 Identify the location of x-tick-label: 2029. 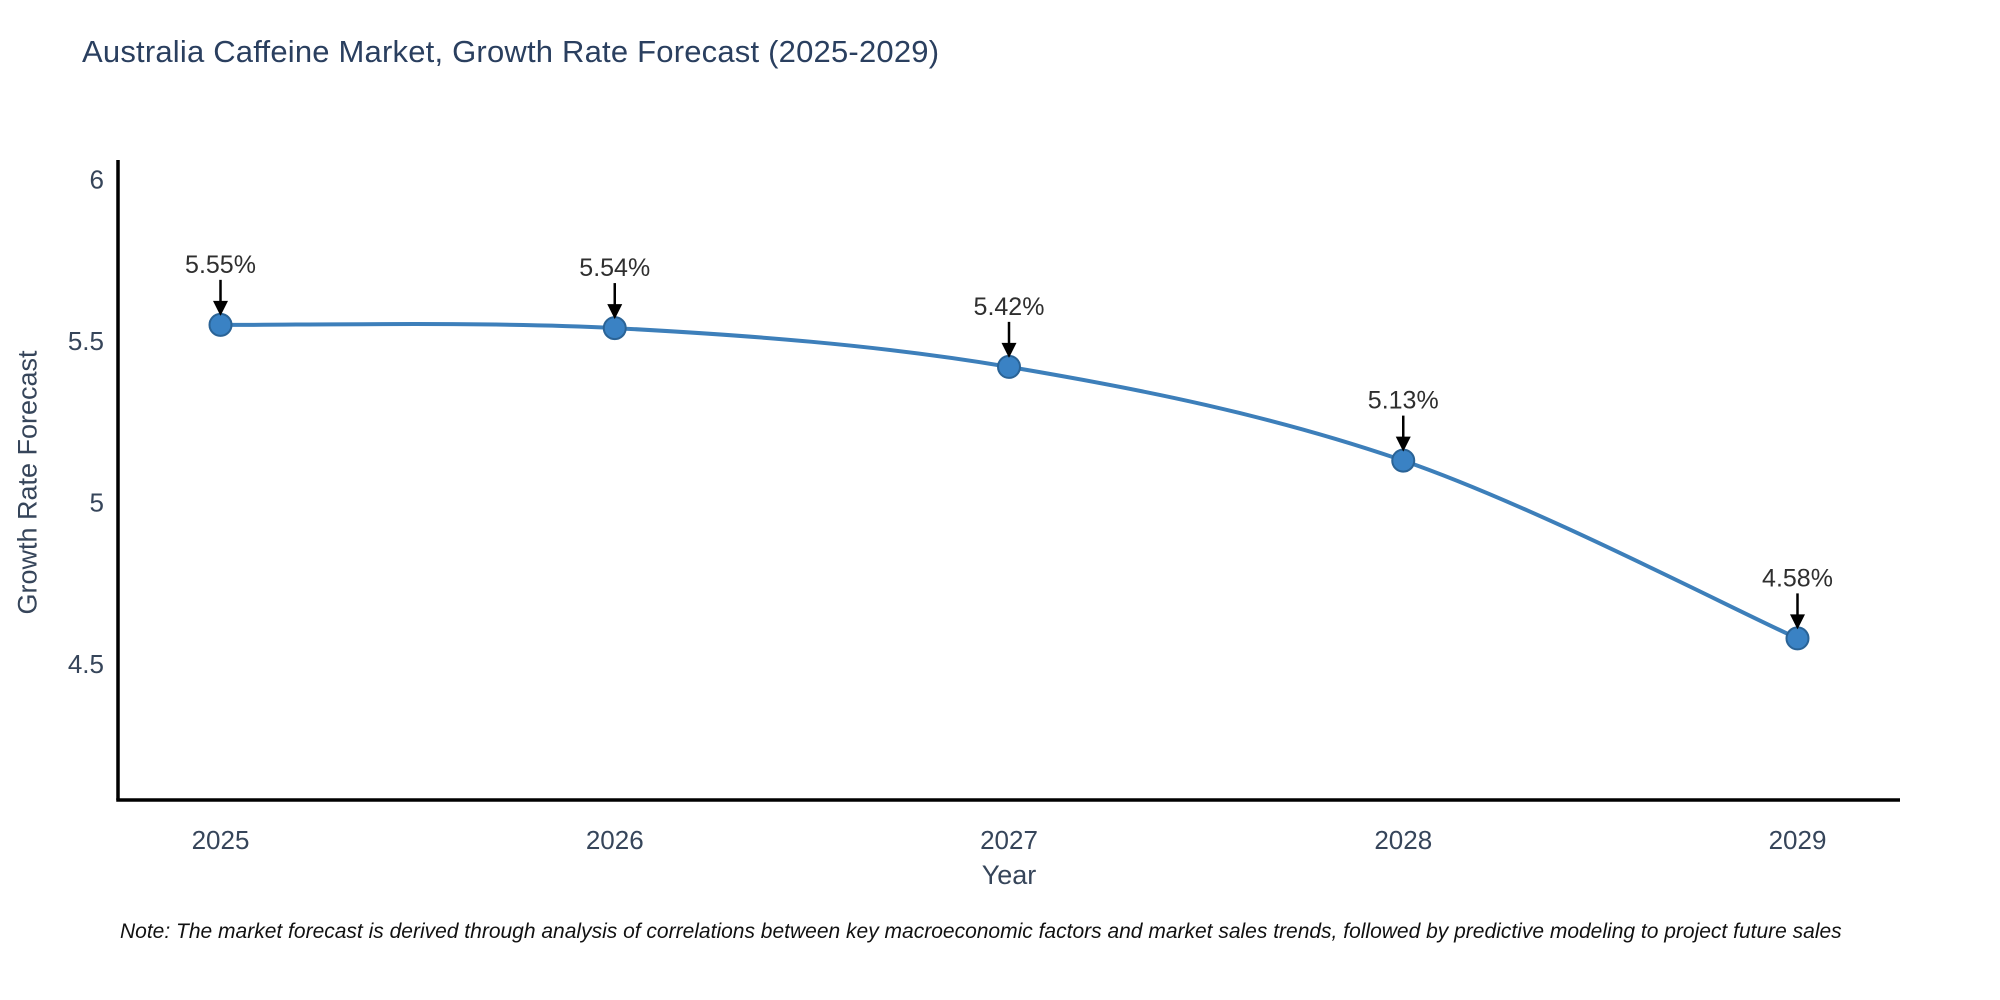
(1798, 840).